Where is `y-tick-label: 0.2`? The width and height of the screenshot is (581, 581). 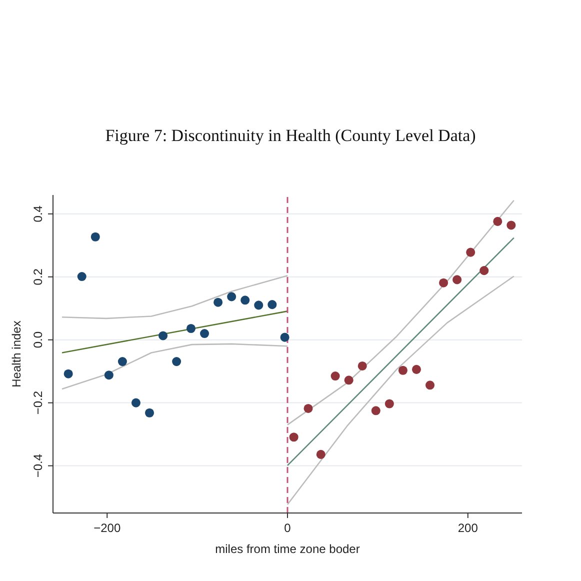
y-tick-label: 0.2 is located at coordinates (38, 277).